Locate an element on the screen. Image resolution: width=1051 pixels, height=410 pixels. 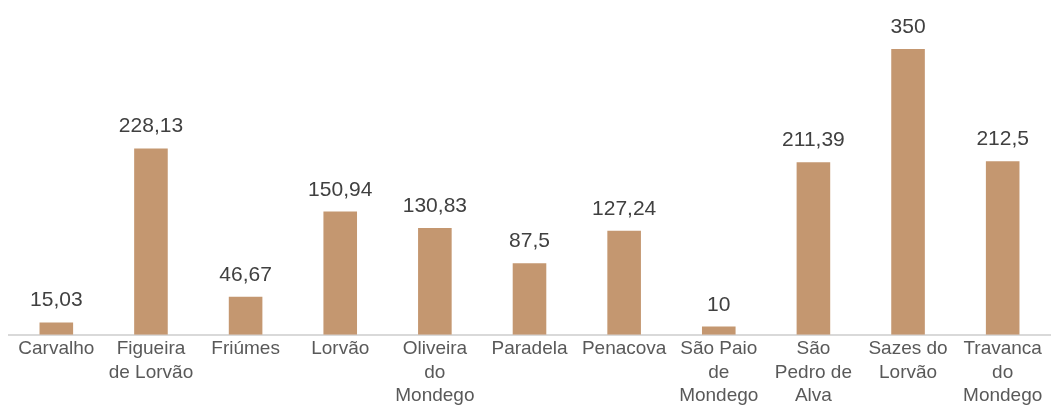
x-tick-label: São Pedro de Alva is located at coordinates (813, 371).